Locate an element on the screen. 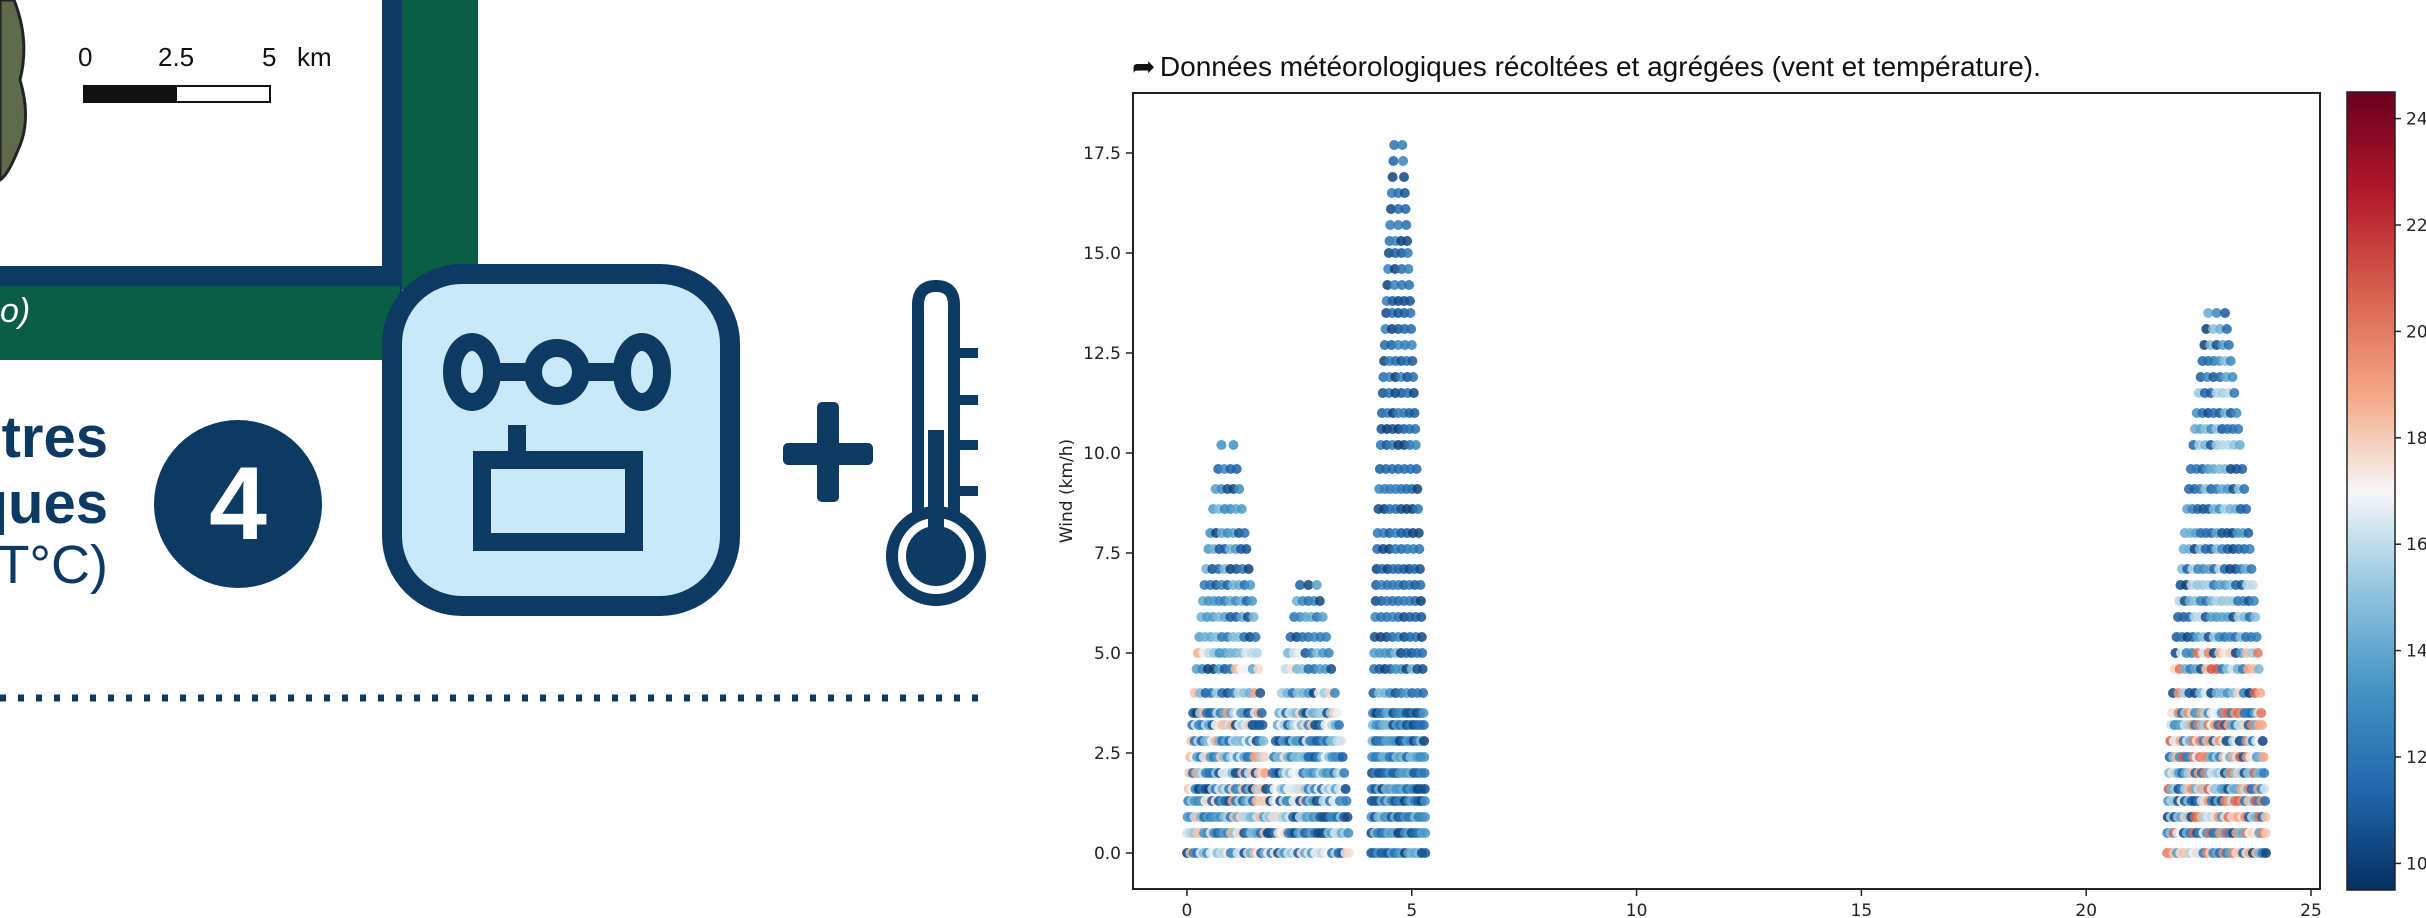 The image size is (2426, 918). x-tick-label: 25 is located at coordinates (2311, 909).